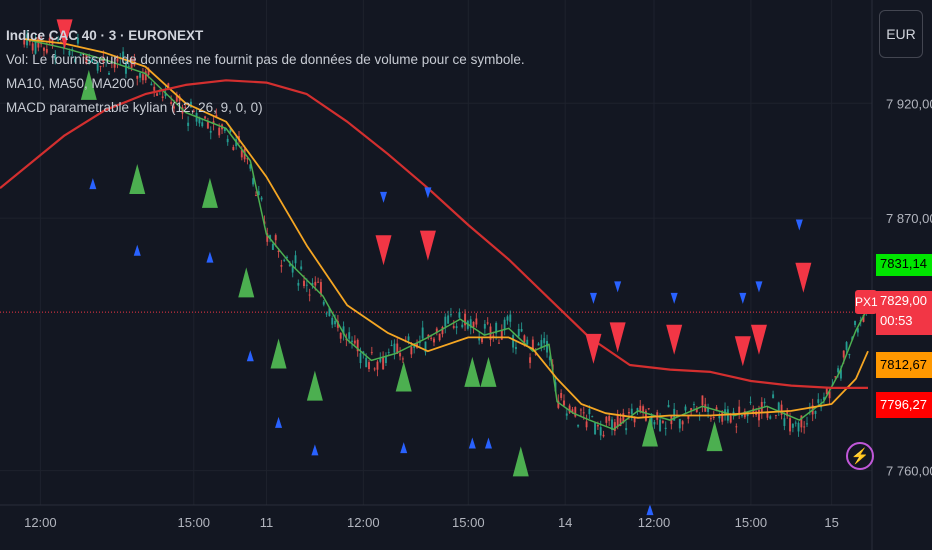  What do you see at coordinates (904, 405) in the screenshot?
I see `ma200-price-tag: 7796,27` at bounding box center [904, 405].